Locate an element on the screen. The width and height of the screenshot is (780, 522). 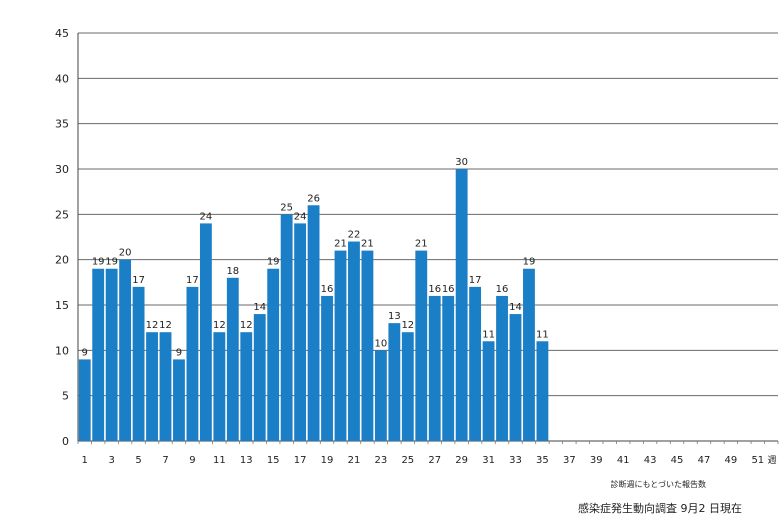
y-tick-label: 15 is located at coordinates (62, 305).